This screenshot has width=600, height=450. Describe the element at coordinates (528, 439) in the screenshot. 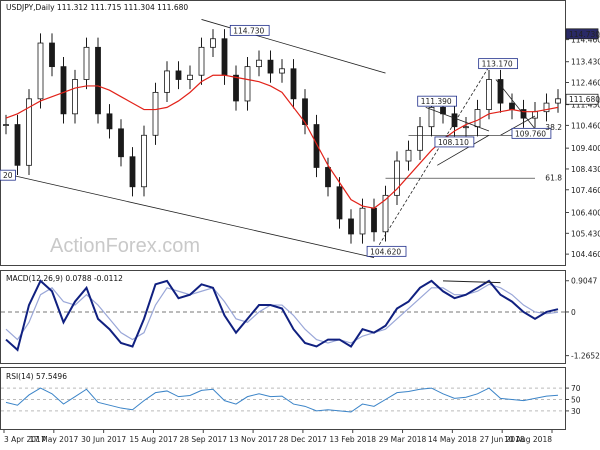

I see `x-tick-label-11: 10 Aug 2018` at that location.